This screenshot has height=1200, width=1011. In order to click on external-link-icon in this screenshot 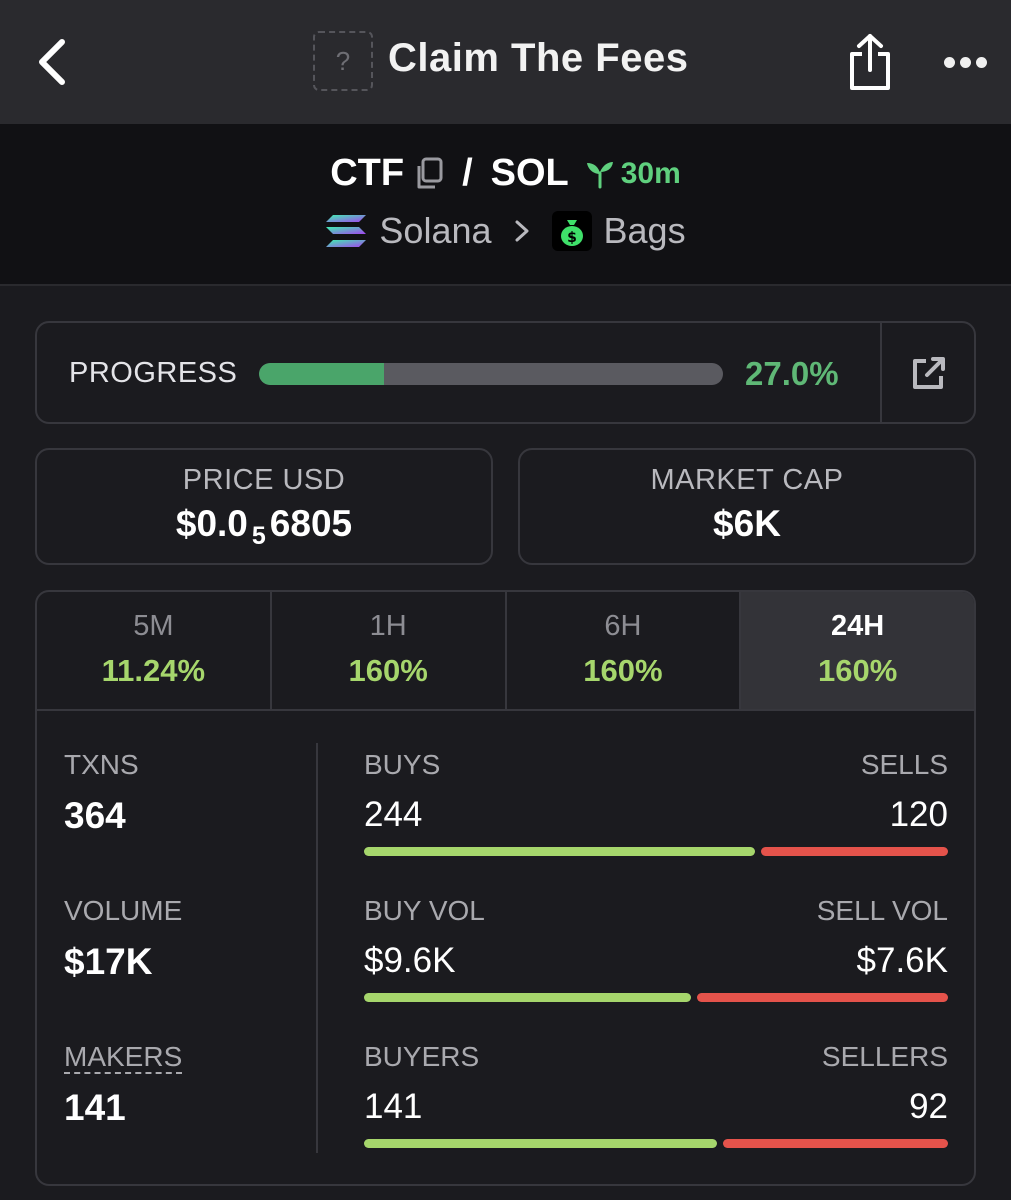, I will do `click(929, 373)`.